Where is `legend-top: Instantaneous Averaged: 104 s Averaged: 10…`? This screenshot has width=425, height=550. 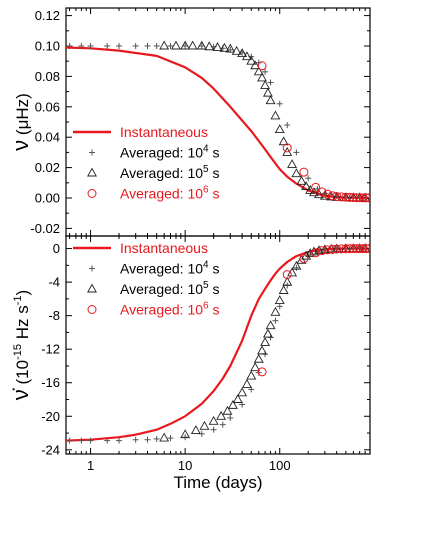
legend-top: Instantaneous Averaged: 104 s Averaged: 10… is located at coordinates (146, 163).